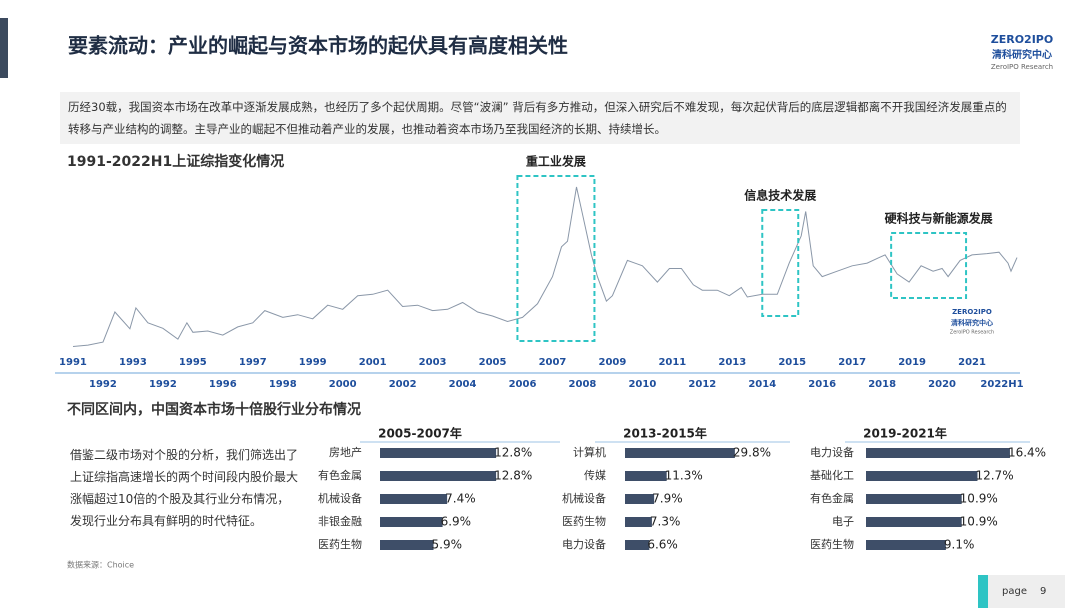  Describe the element at coordinates (318, 46) in the screenshot. I see `slide-title: 要素流动：产业的崛起与资本市场的起伏具有高度相关性` at that location.